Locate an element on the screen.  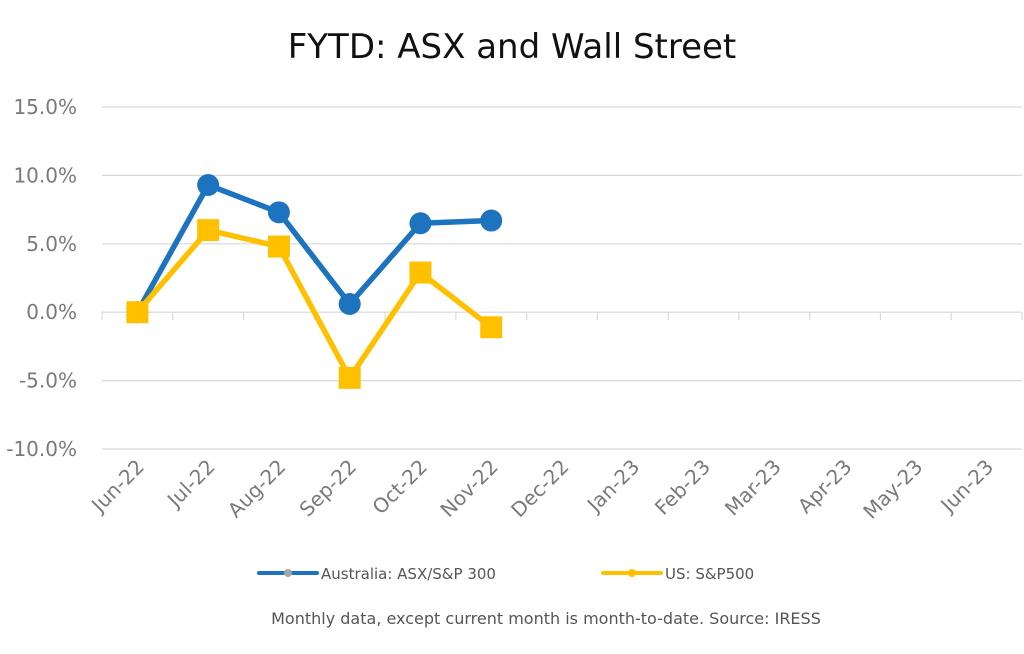
y-axis-tick-labels: 15.0% 10.0% 5.0% 0.0% -5.0% -10.0% is located at coordinates (41, 278).